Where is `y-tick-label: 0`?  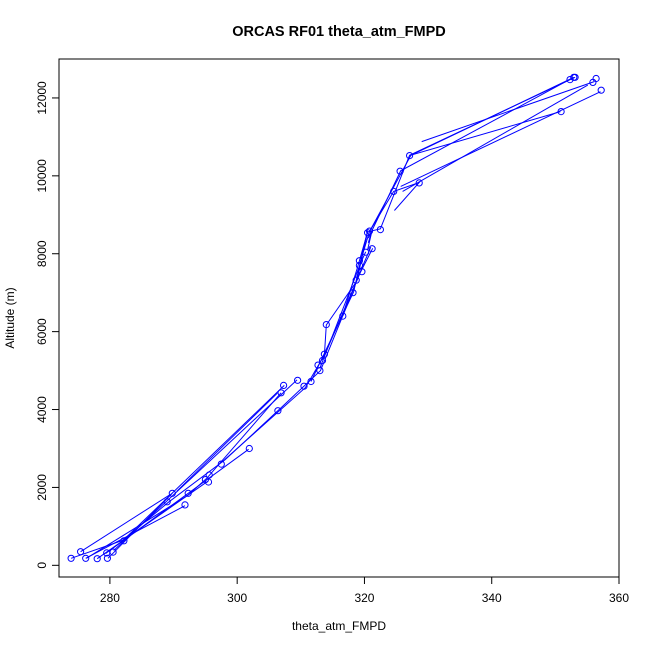 y-tick-label: 0 is located at coordinates (42, 565).